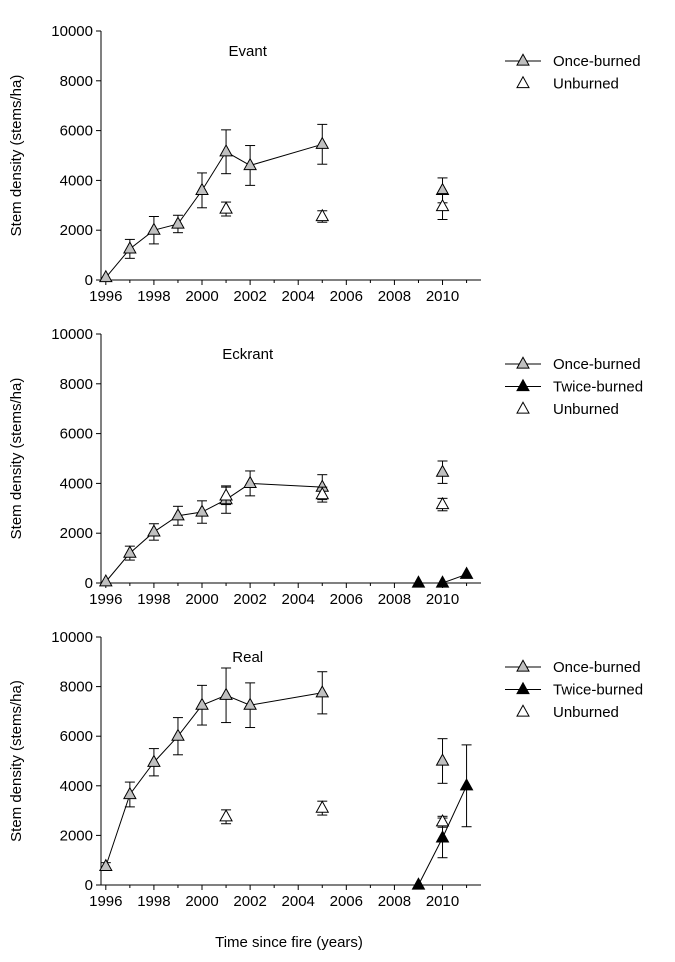 The width and height of the screenshot is (675, 962). Describe the element at coordinates (247, 657) in the screenshot. I see `panel-title: Real` at that location.